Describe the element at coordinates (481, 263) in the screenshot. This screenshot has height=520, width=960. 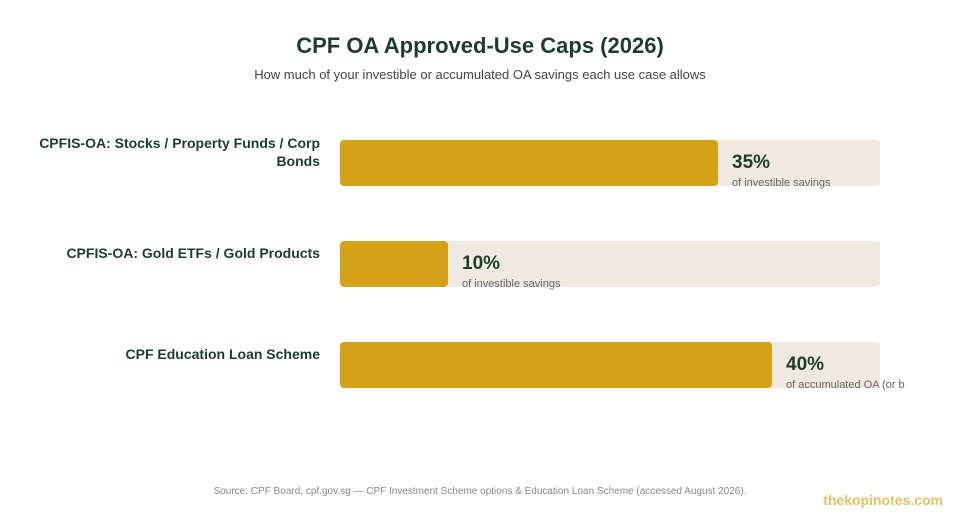
I see `bar-value-label: 10%` at that location.